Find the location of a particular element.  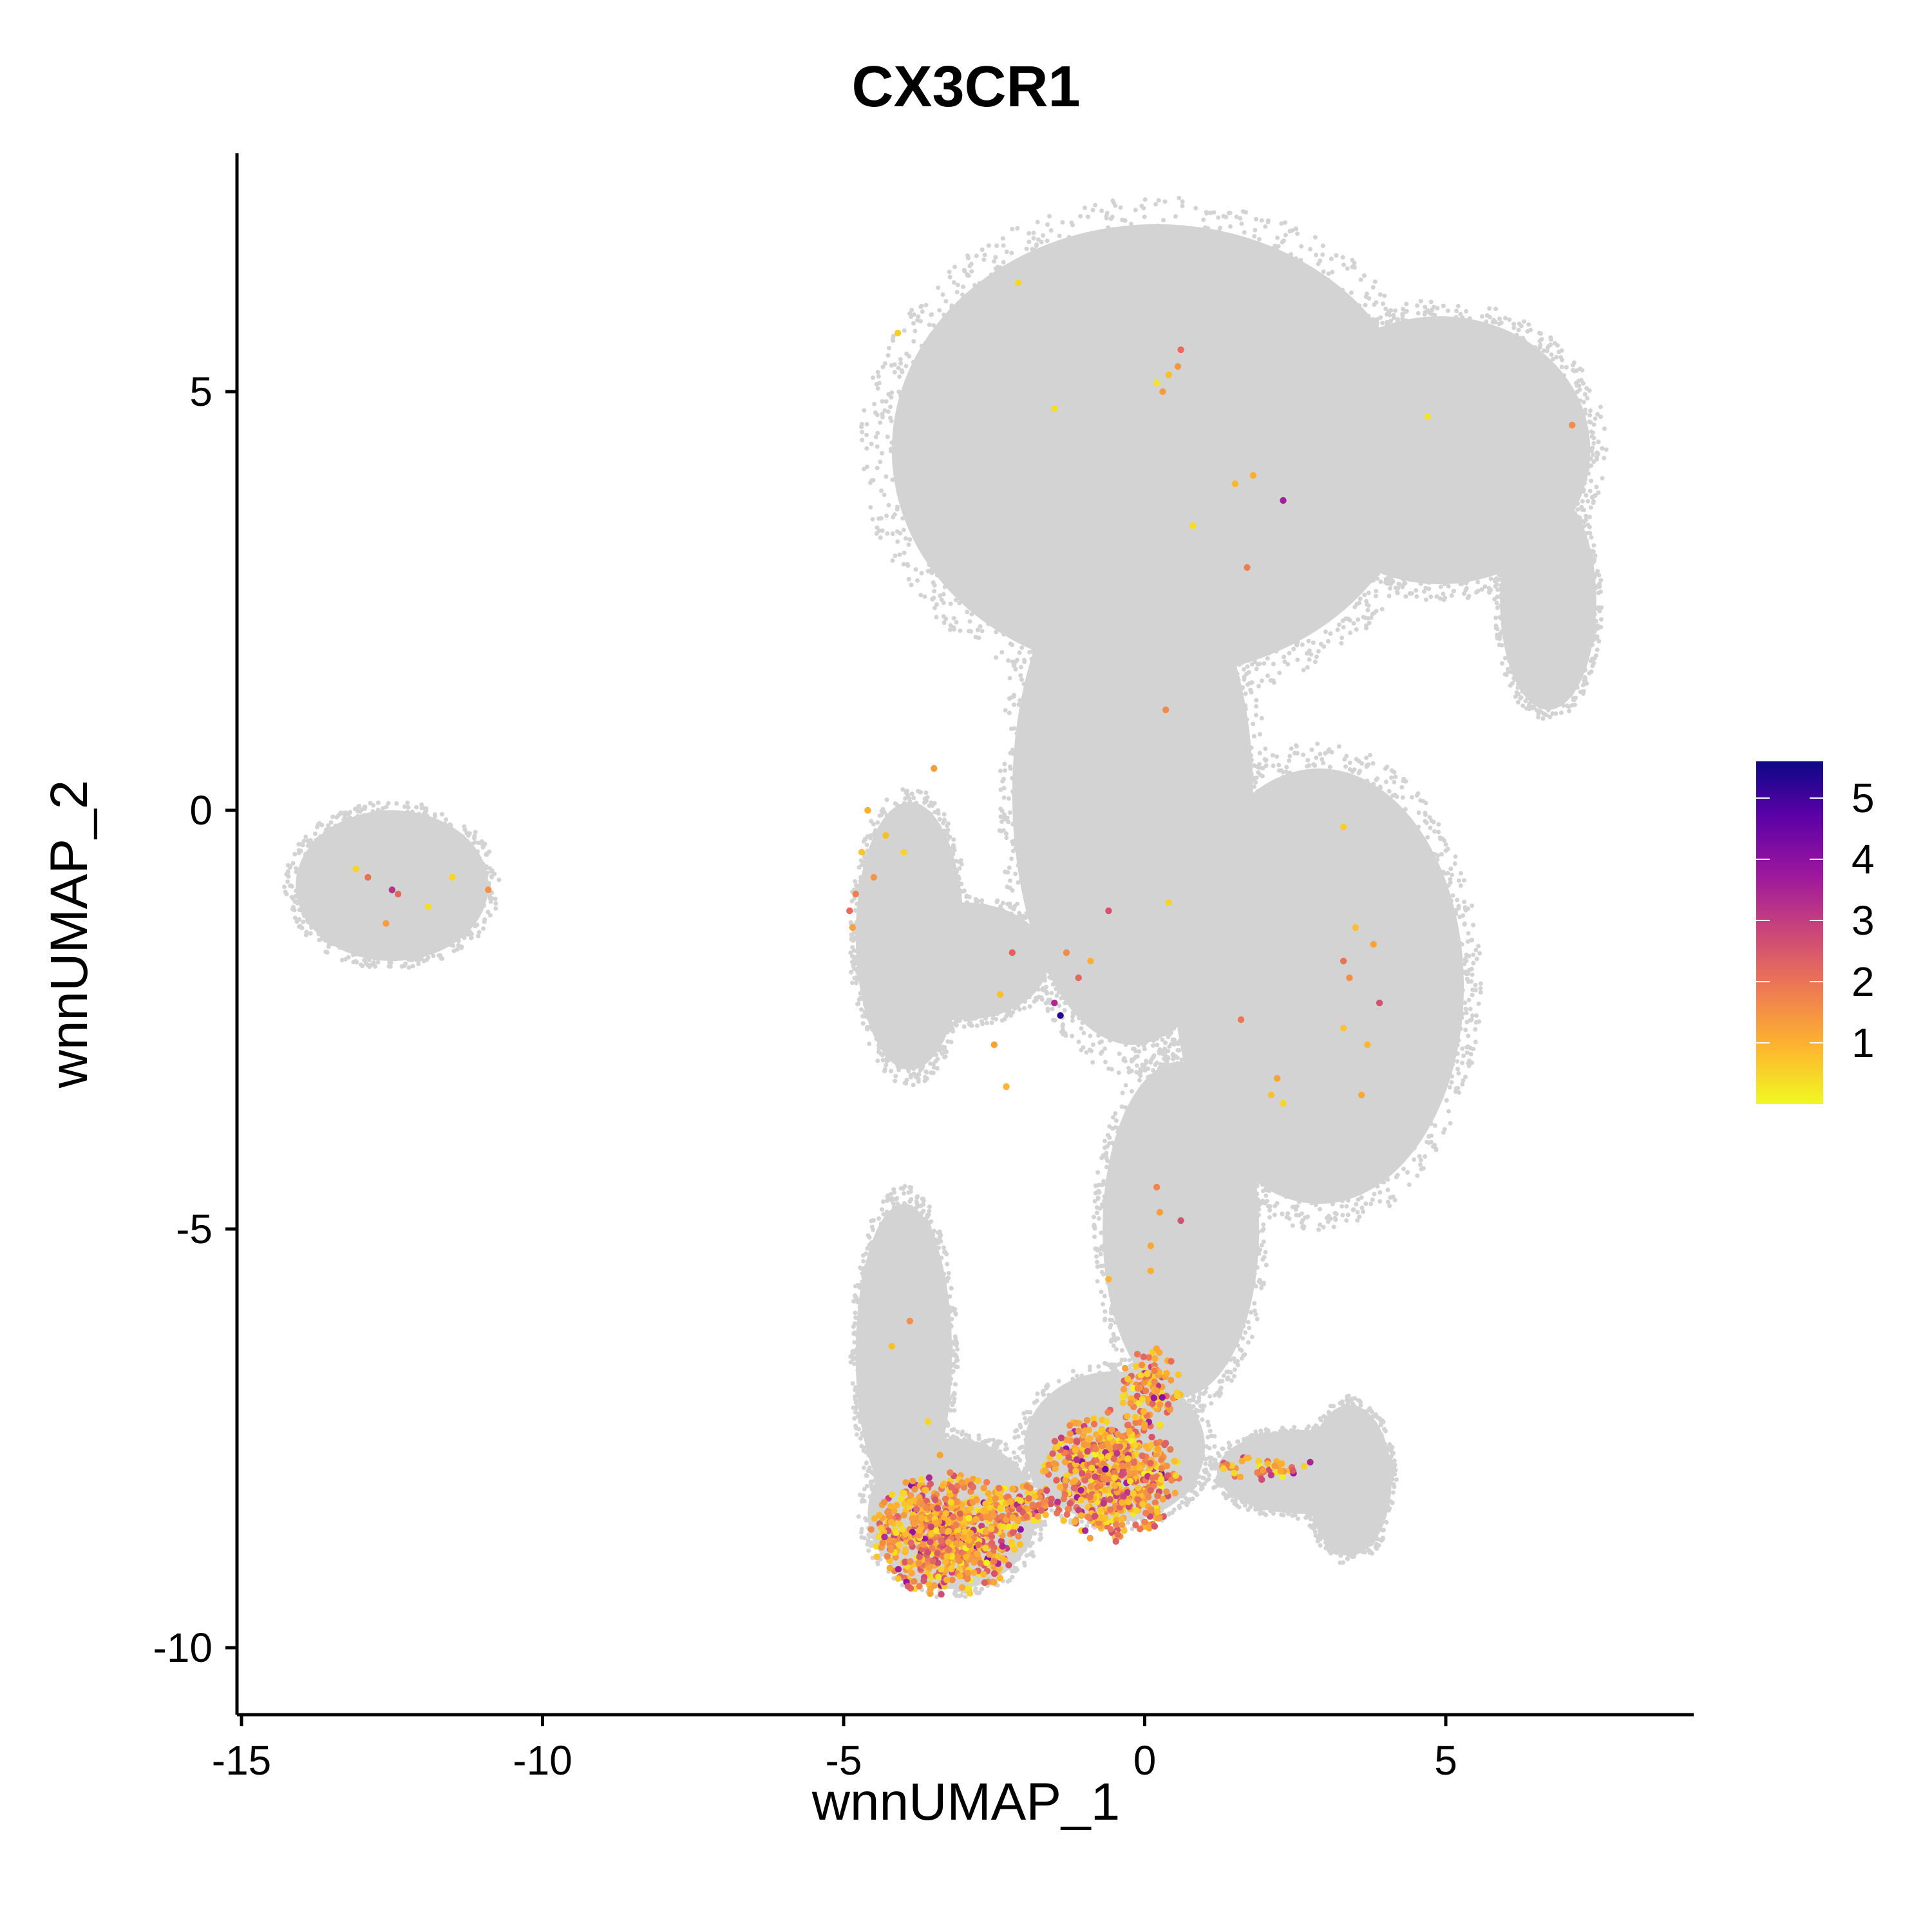

expression-cluster-right-arm-expr is located at coordinates (1266, 1468).